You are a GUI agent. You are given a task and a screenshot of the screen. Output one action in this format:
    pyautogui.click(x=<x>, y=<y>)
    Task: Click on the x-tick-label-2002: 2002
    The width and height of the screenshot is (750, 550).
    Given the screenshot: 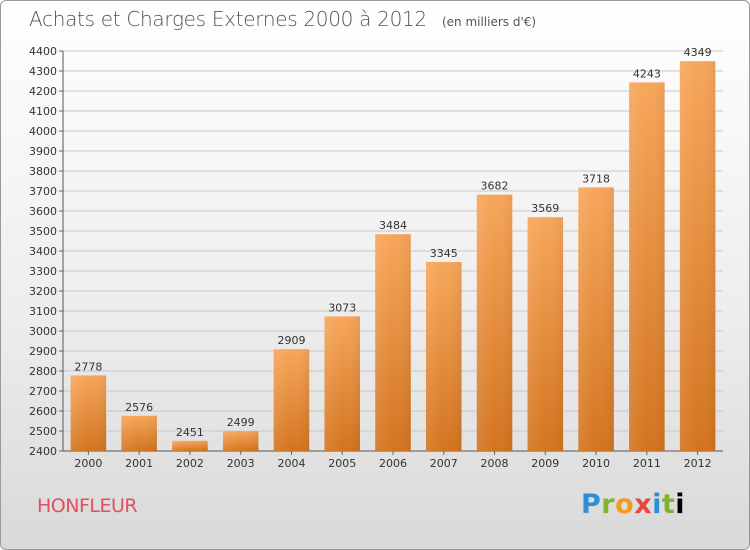 What is the action you would take?
    pyautogui.click(x=190, y=463)
    